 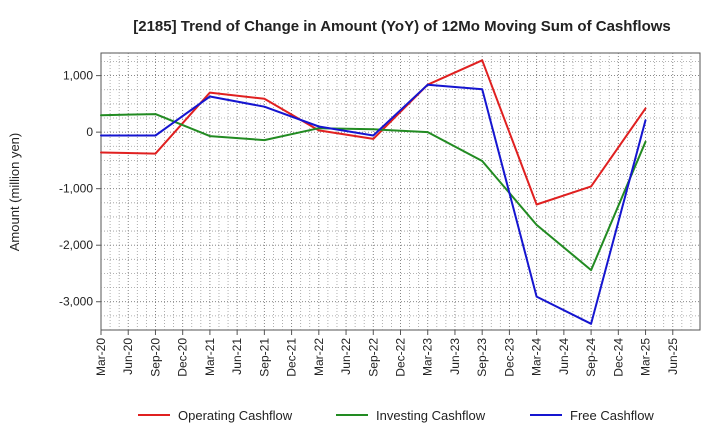 I want to click on x-tick-label: Jun-21, so click(x=237, y=356).